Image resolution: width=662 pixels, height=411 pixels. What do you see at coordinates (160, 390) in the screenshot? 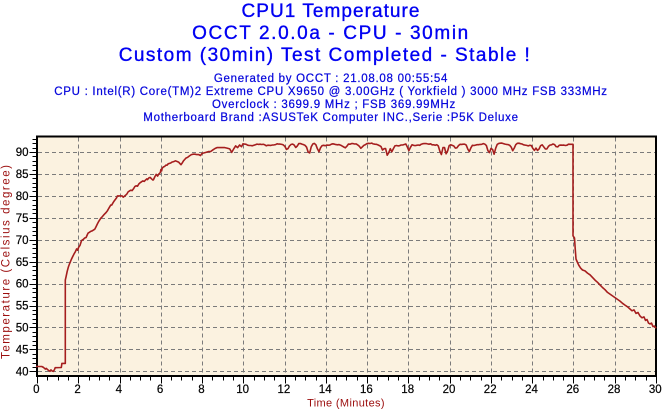
I see `svg-text: 6` at bounding box center [160, 390].